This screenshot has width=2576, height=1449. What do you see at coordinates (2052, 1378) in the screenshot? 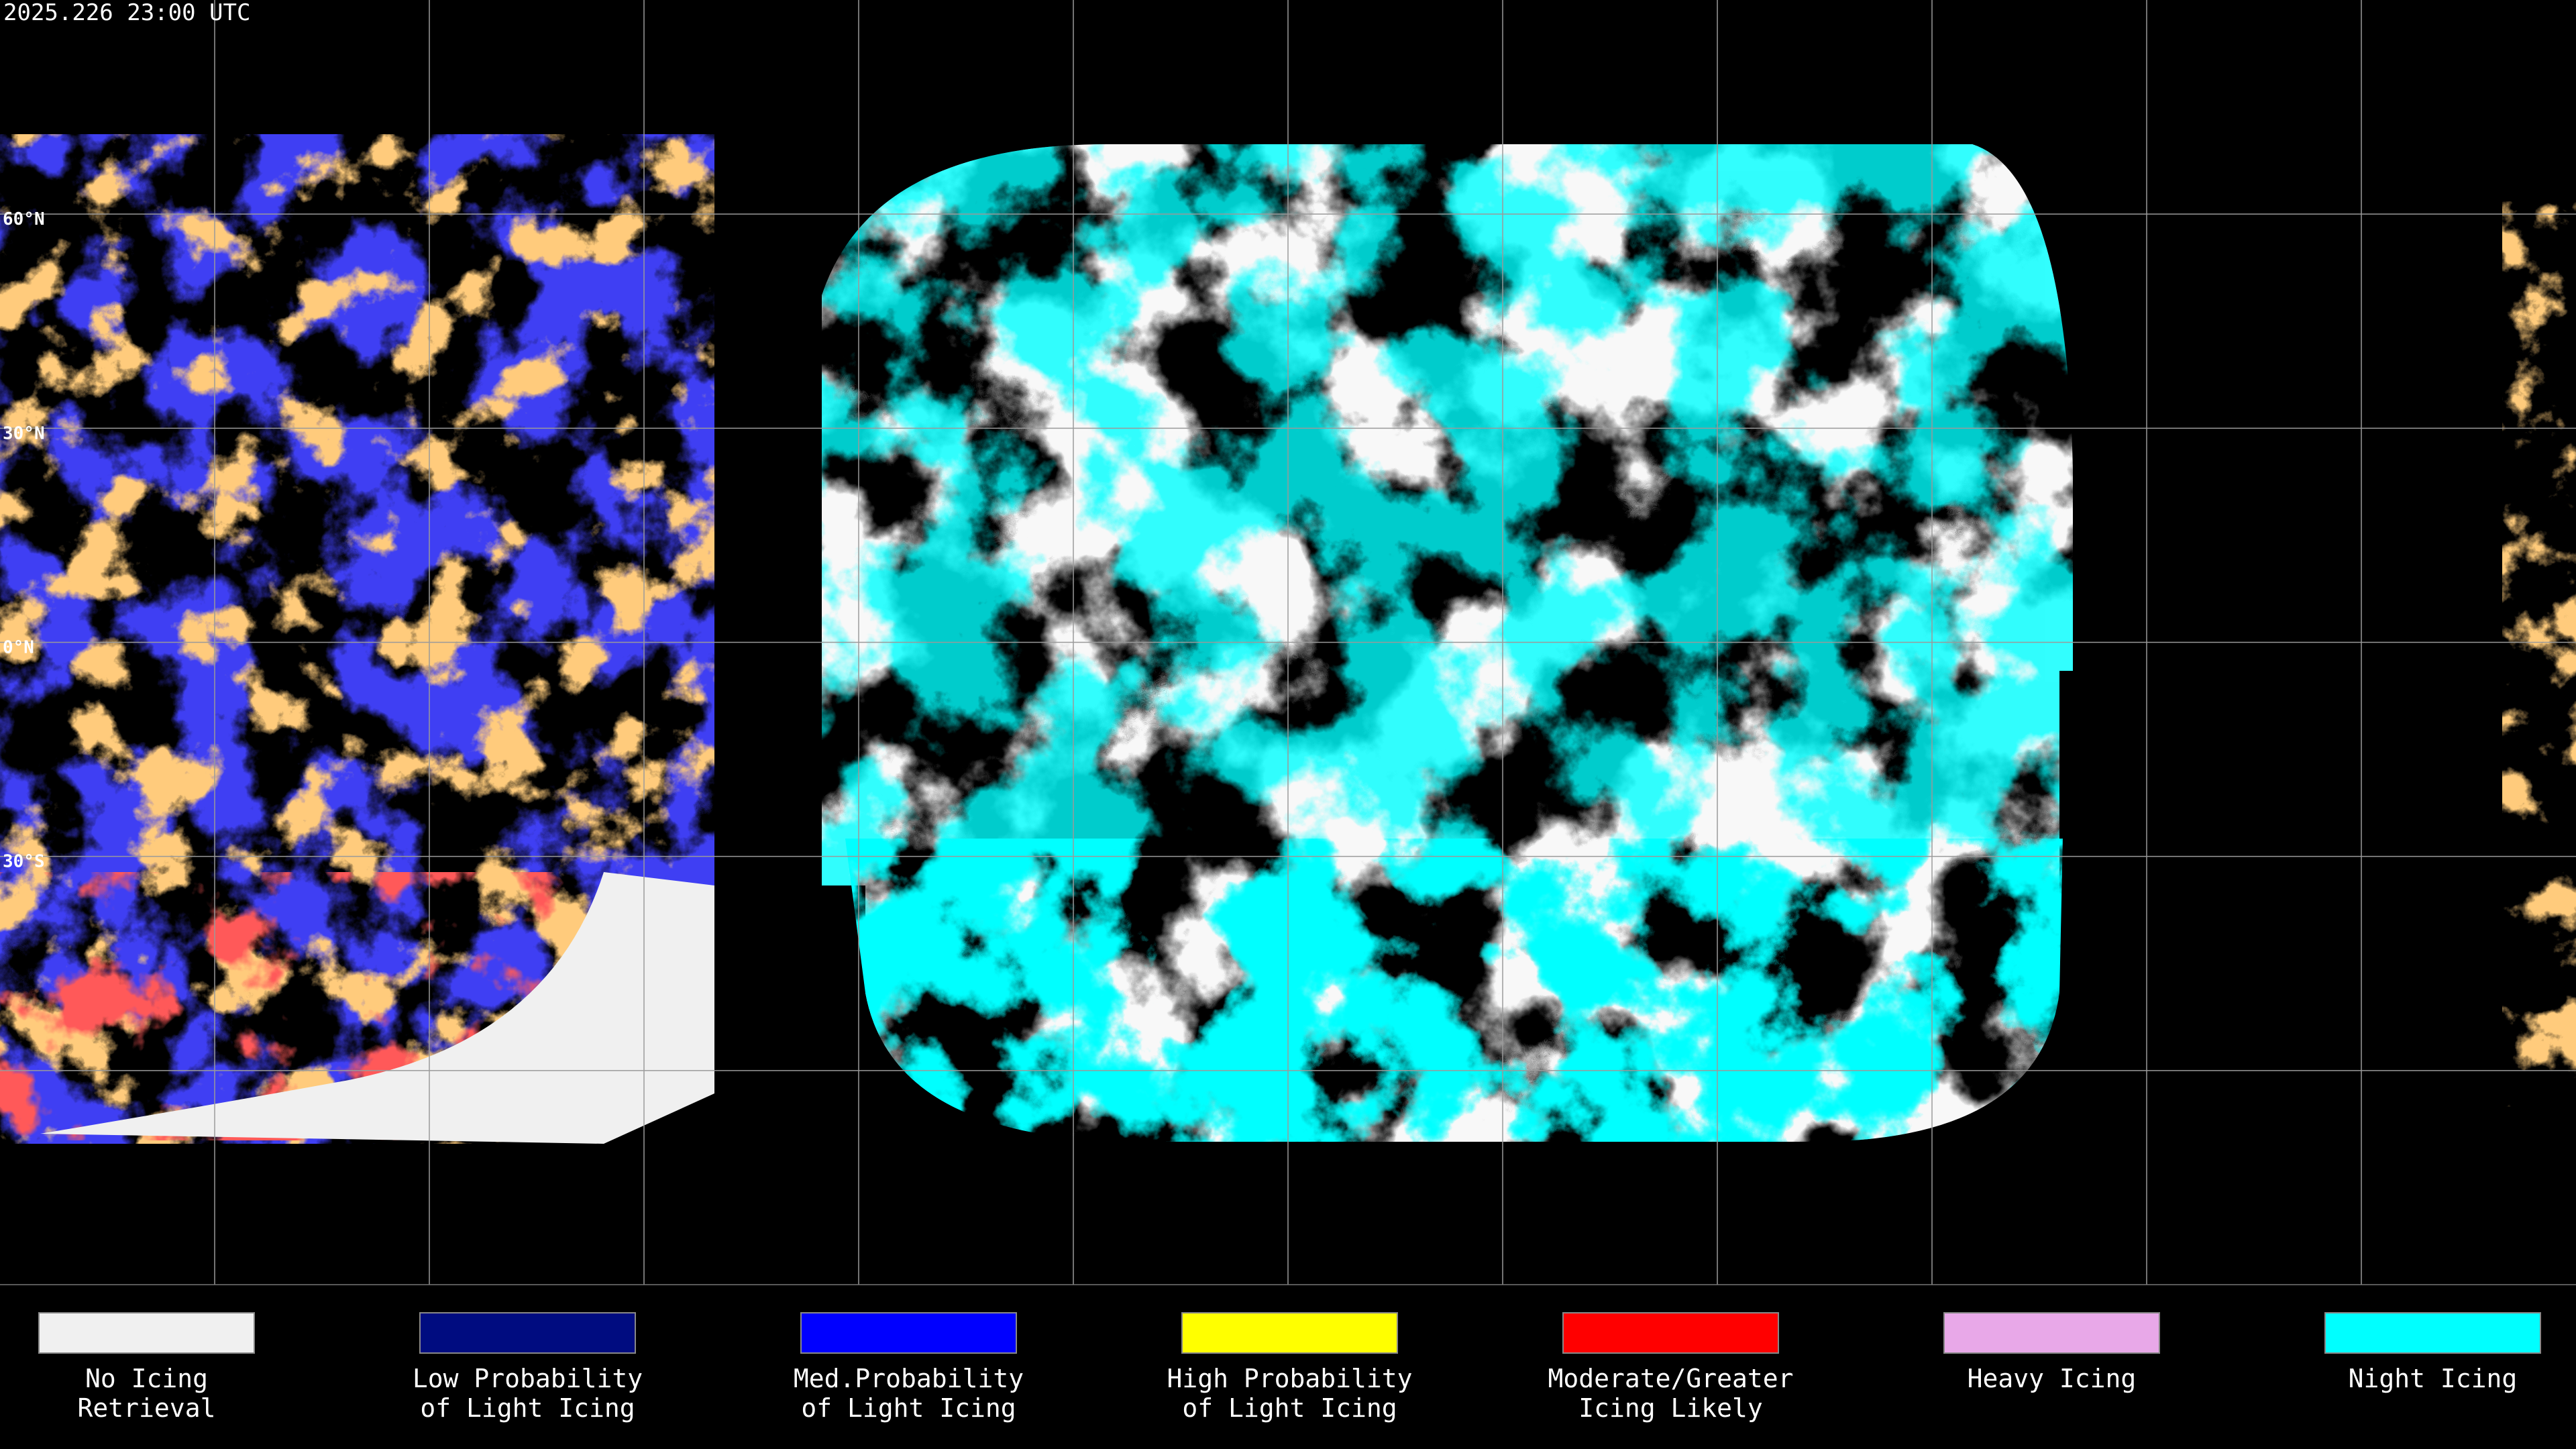
I see `legend-label: Heavy Icing` at bounding box center [2052, 1378].